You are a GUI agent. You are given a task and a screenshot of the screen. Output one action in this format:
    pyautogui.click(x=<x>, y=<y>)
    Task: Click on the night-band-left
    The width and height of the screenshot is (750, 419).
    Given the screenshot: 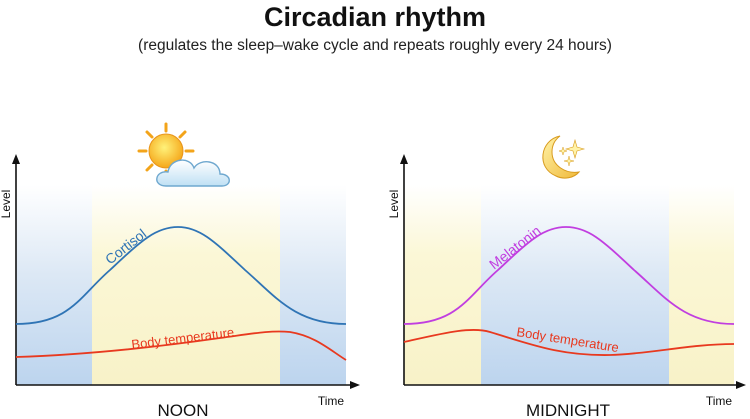 What is the action you would take?
    pyautogui.click(x=54, y=285)
    